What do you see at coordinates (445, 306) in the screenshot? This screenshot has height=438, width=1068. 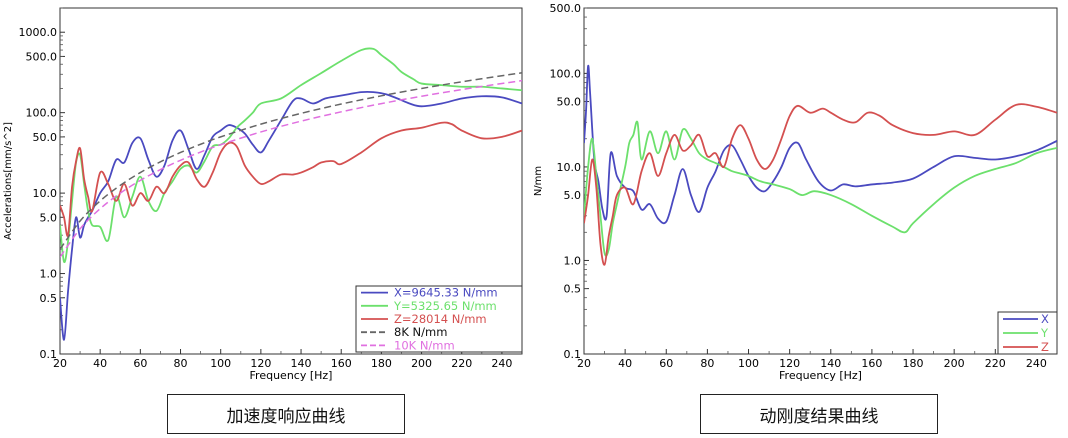 I see `left-legend-label-y: Y=5325.65 N/mm` at bounding box center [445, 306].